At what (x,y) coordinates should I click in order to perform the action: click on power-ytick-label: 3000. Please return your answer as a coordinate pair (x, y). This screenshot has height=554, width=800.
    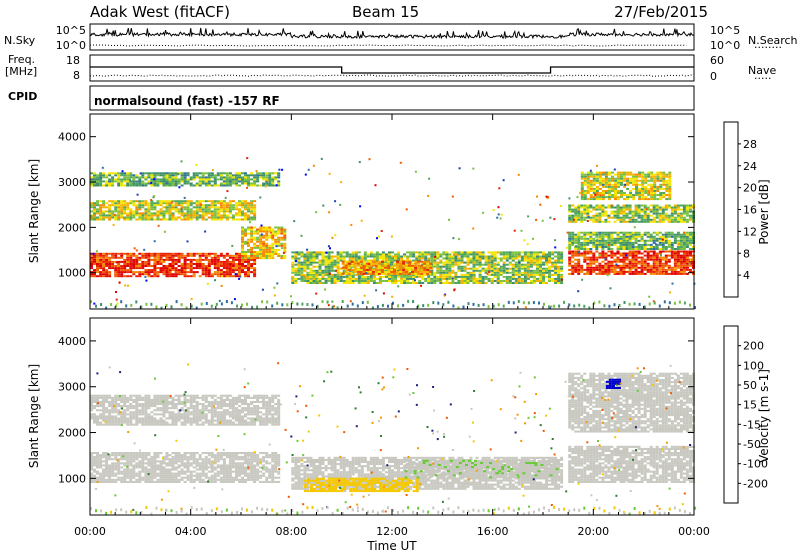
    Looking at the image, I should click on (72, 182).